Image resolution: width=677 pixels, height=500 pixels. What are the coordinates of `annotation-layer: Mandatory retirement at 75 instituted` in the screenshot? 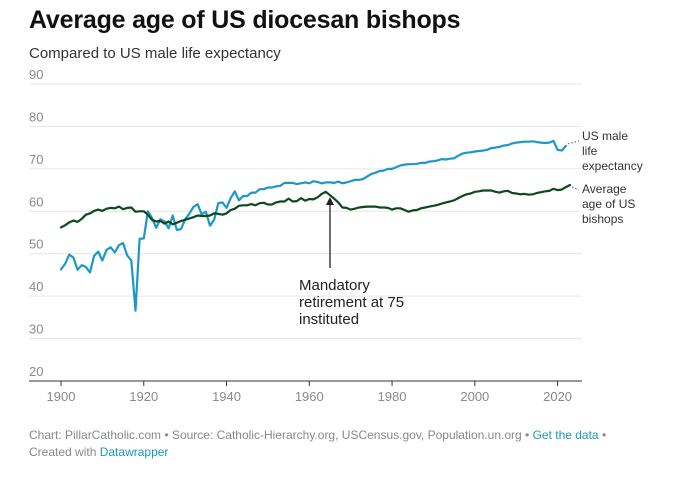 It's located at (351, 262).